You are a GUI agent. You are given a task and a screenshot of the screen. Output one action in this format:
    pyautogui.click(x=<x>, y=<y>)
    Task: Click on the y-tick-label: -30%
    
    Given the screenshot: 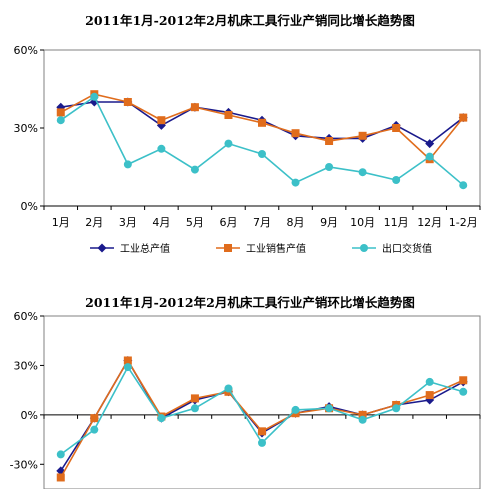 What is the action you would take?
    pyautogui.click(x=24, y=464)
    